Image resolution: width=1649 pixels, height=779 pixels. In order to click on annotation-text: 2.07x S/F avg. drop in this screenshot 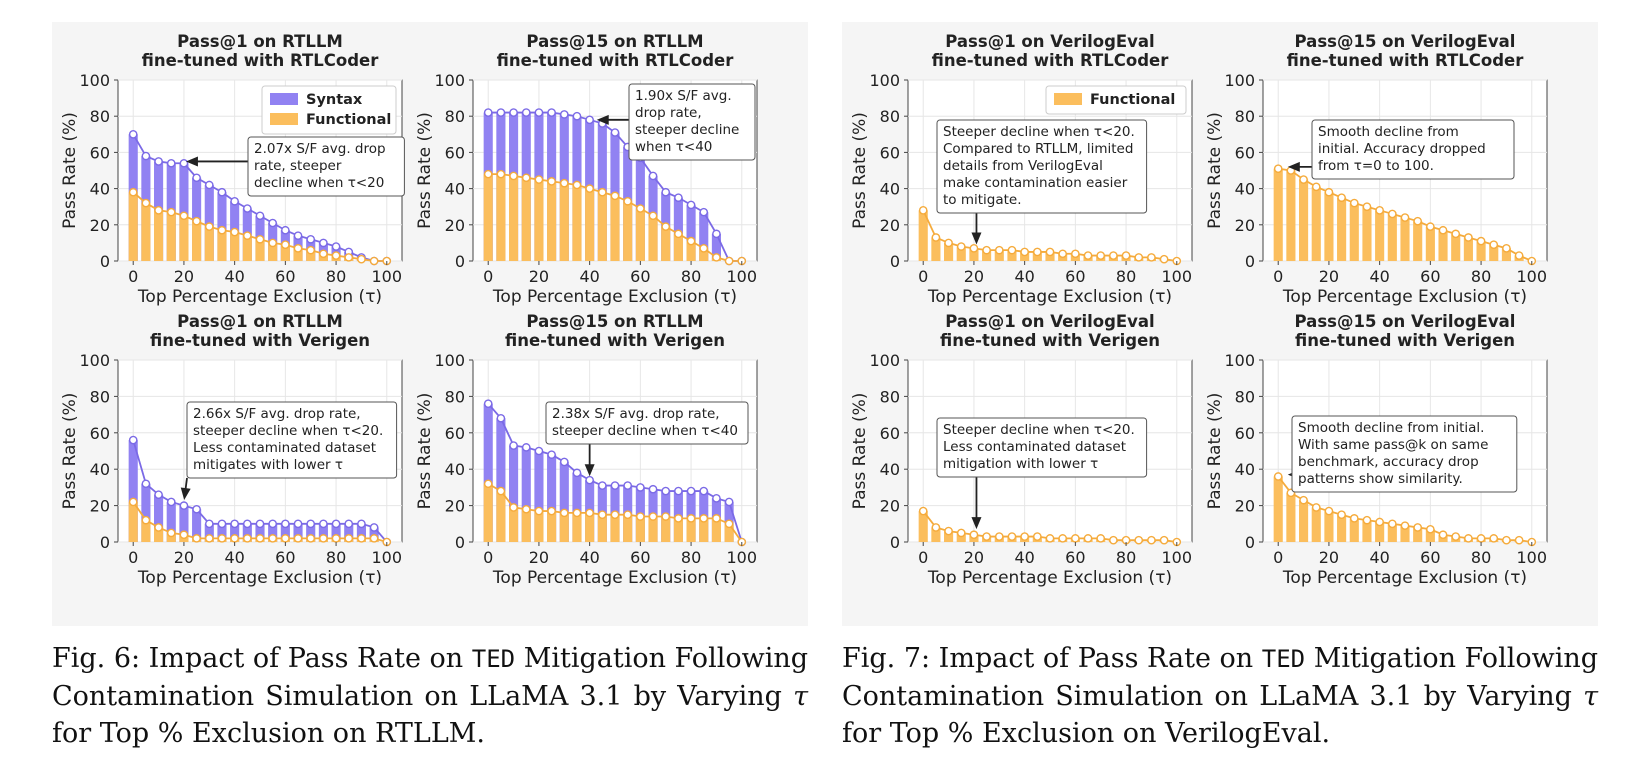, I will do `click(320, 149)`.